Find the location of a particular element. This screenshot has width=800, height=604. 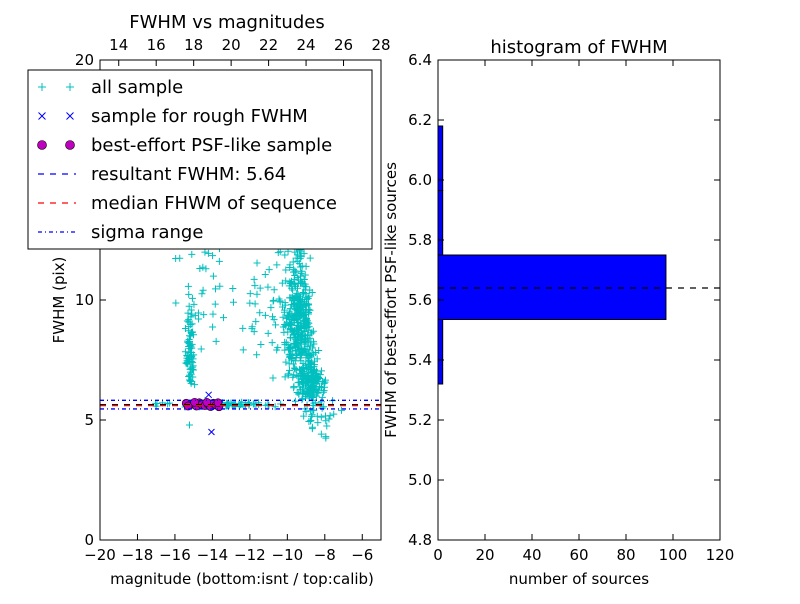

right-y-tick-label: 6.0 is located at coordinates (420, 180).